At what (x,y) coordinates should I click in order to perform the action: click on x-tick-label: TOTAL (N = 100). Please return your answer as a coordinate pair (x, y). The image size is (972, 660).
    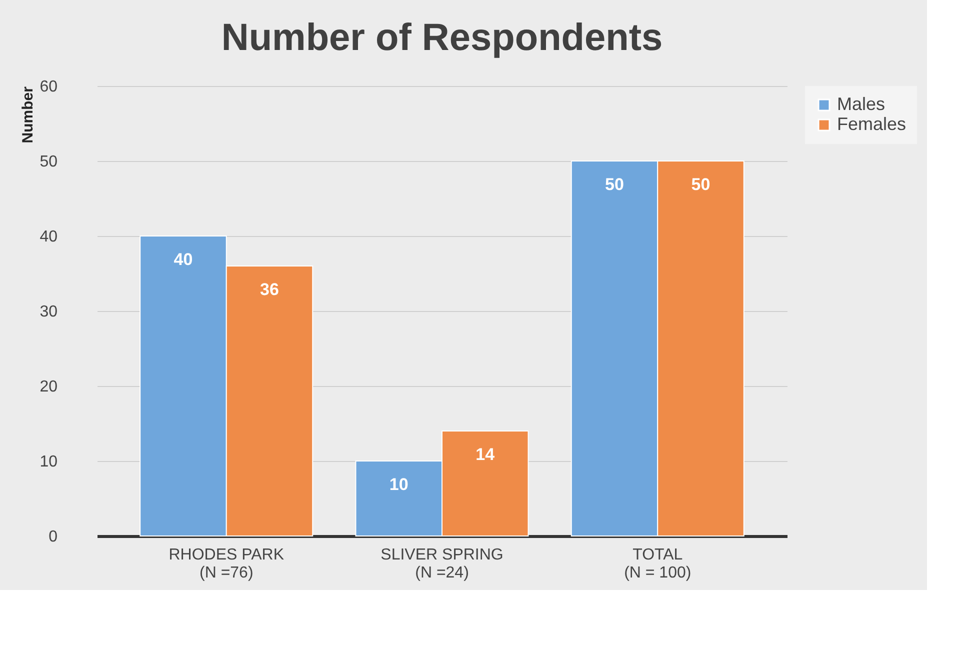
    Looking at the image, I should click on (658, 564).